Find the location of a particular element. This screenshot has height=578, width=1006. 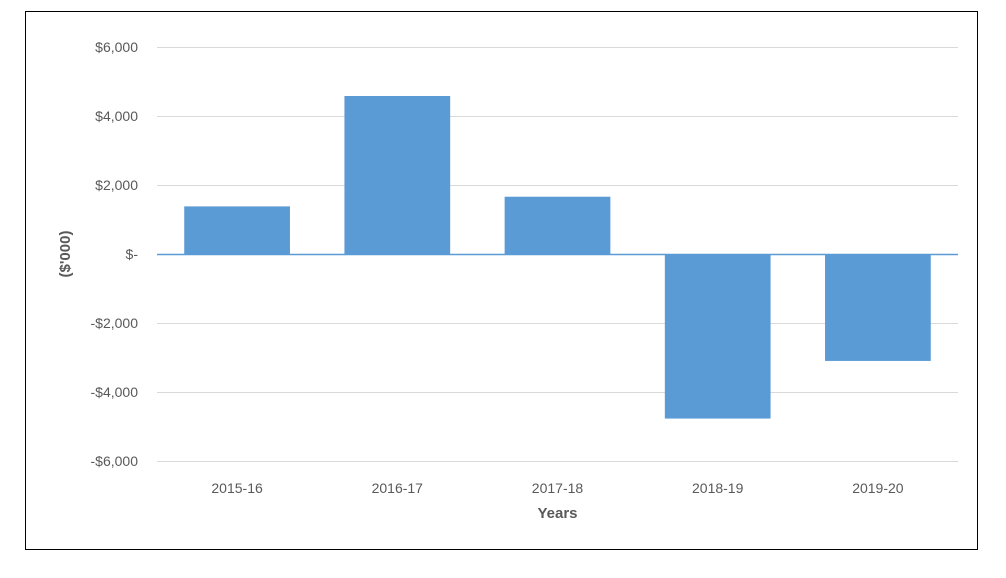

y-tick-label: $- is located at coordinates (132, 254).